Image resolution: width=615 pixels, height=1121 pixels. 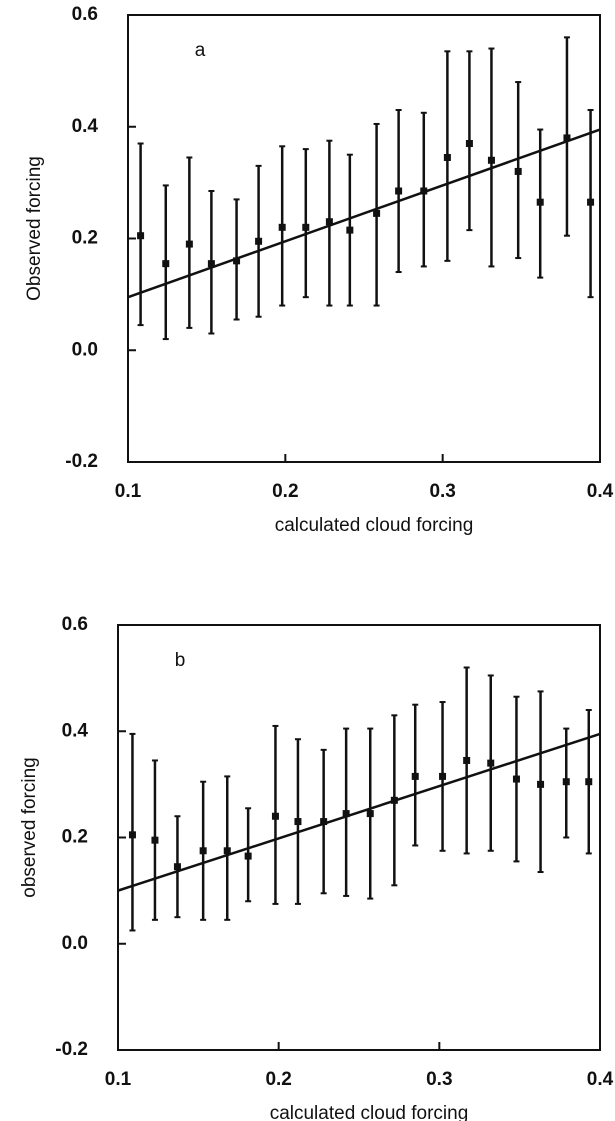 I want to click on panel-label: a, so click(x=200, y=50).